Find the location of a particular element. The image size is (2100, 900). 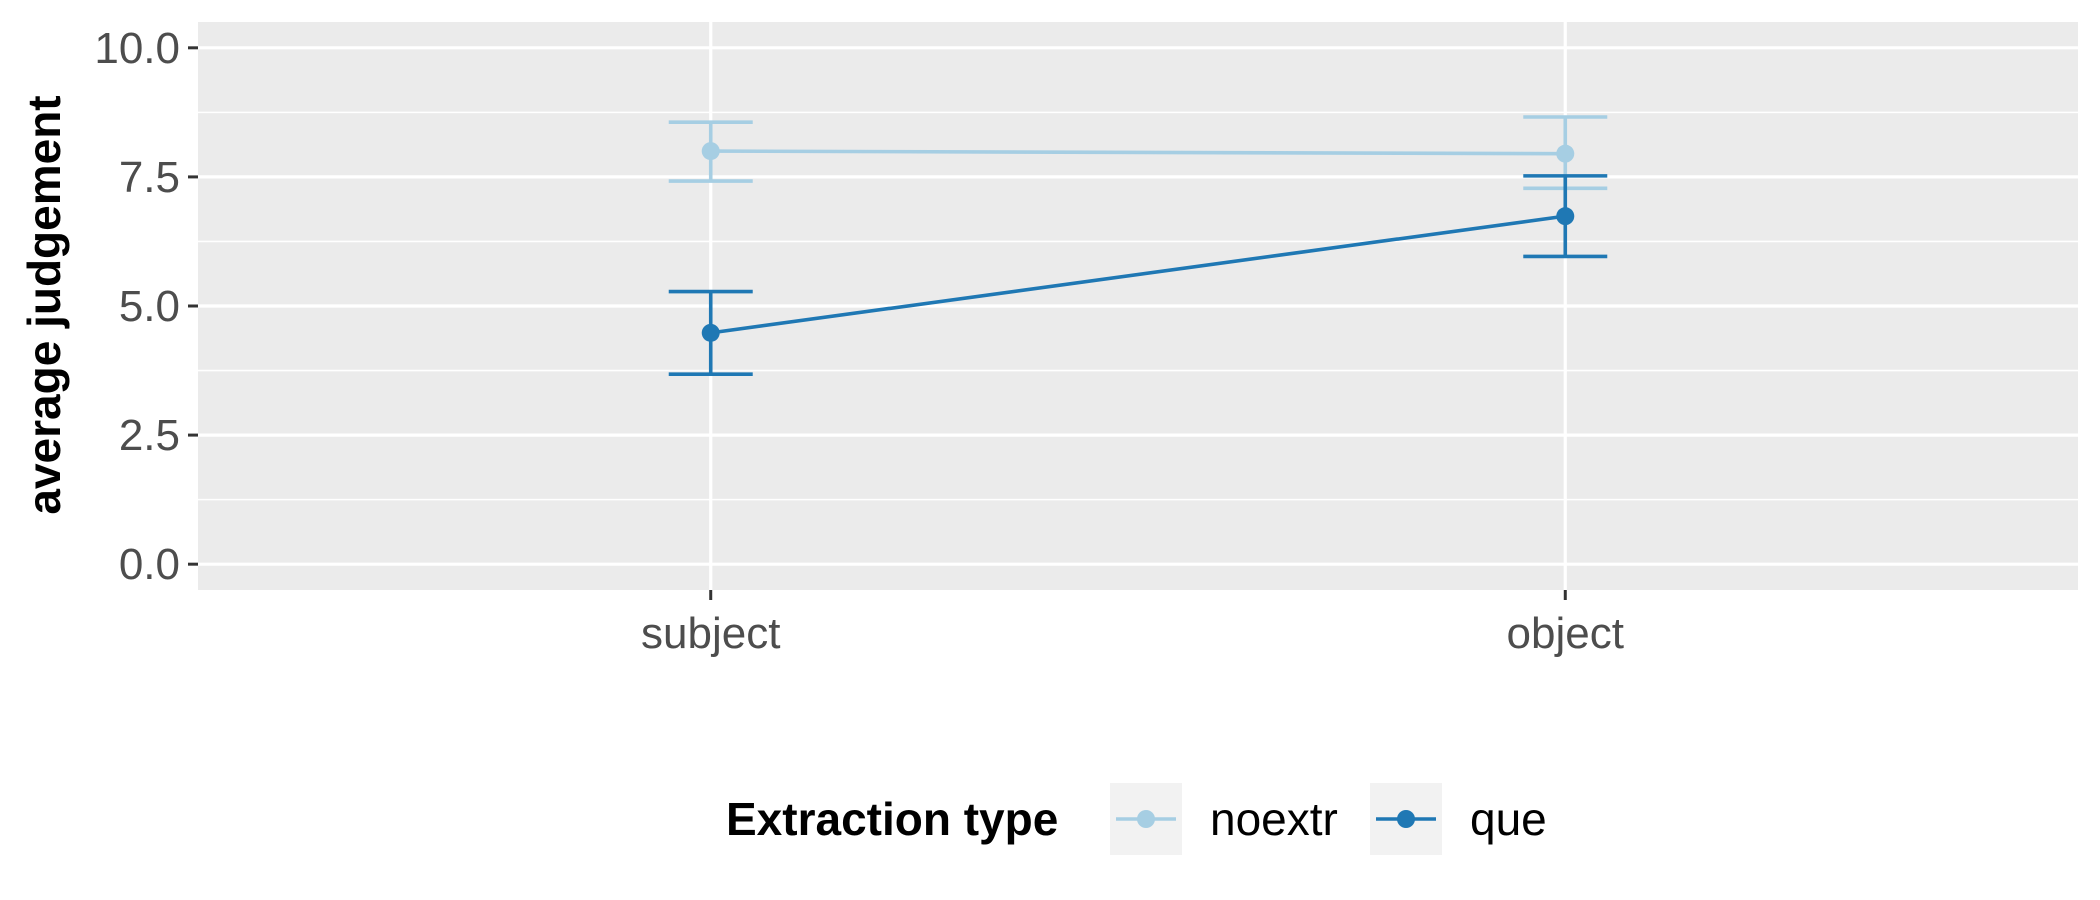

y-tick-label: 10.0 is located at coordinates (137, 48).